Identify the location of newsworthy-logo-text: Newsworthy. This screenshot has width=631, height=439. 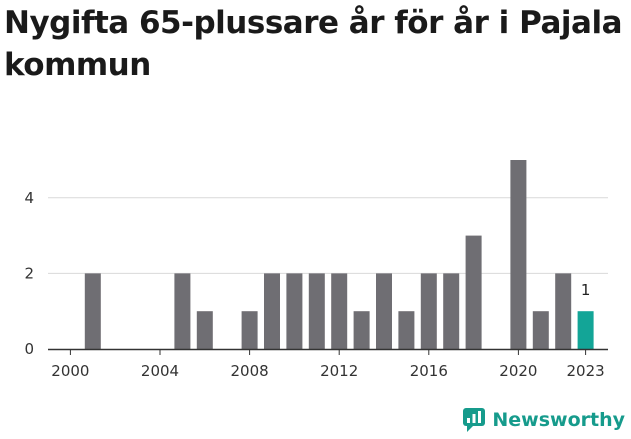
(558, 420).